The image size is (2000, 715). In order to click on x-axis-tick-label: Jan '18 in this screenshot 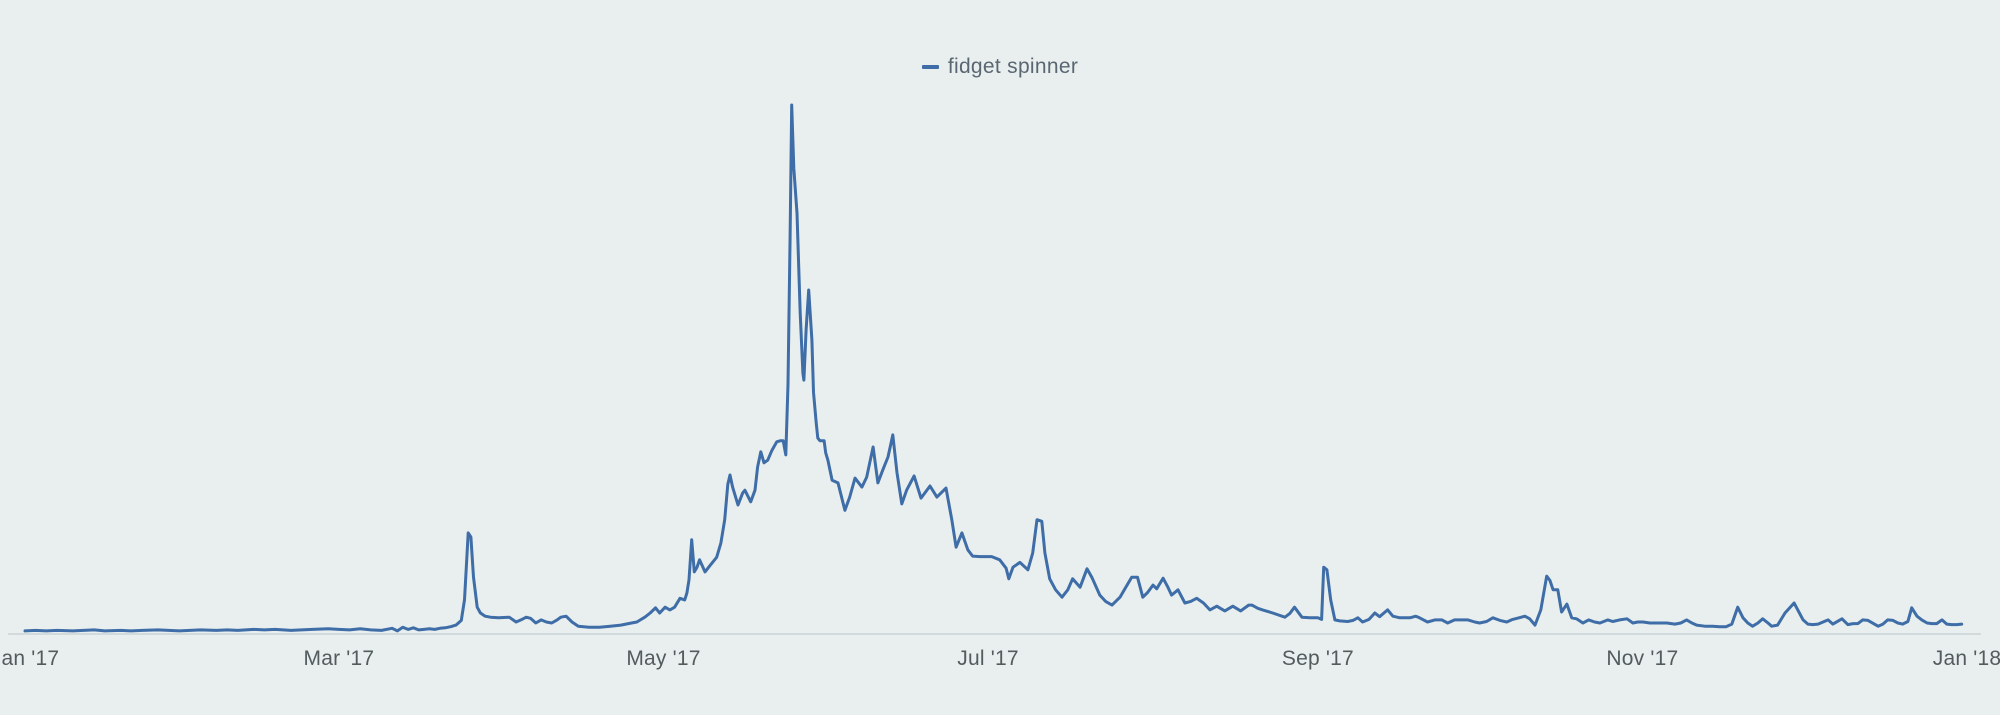, I will do `click(1966, 658)`.